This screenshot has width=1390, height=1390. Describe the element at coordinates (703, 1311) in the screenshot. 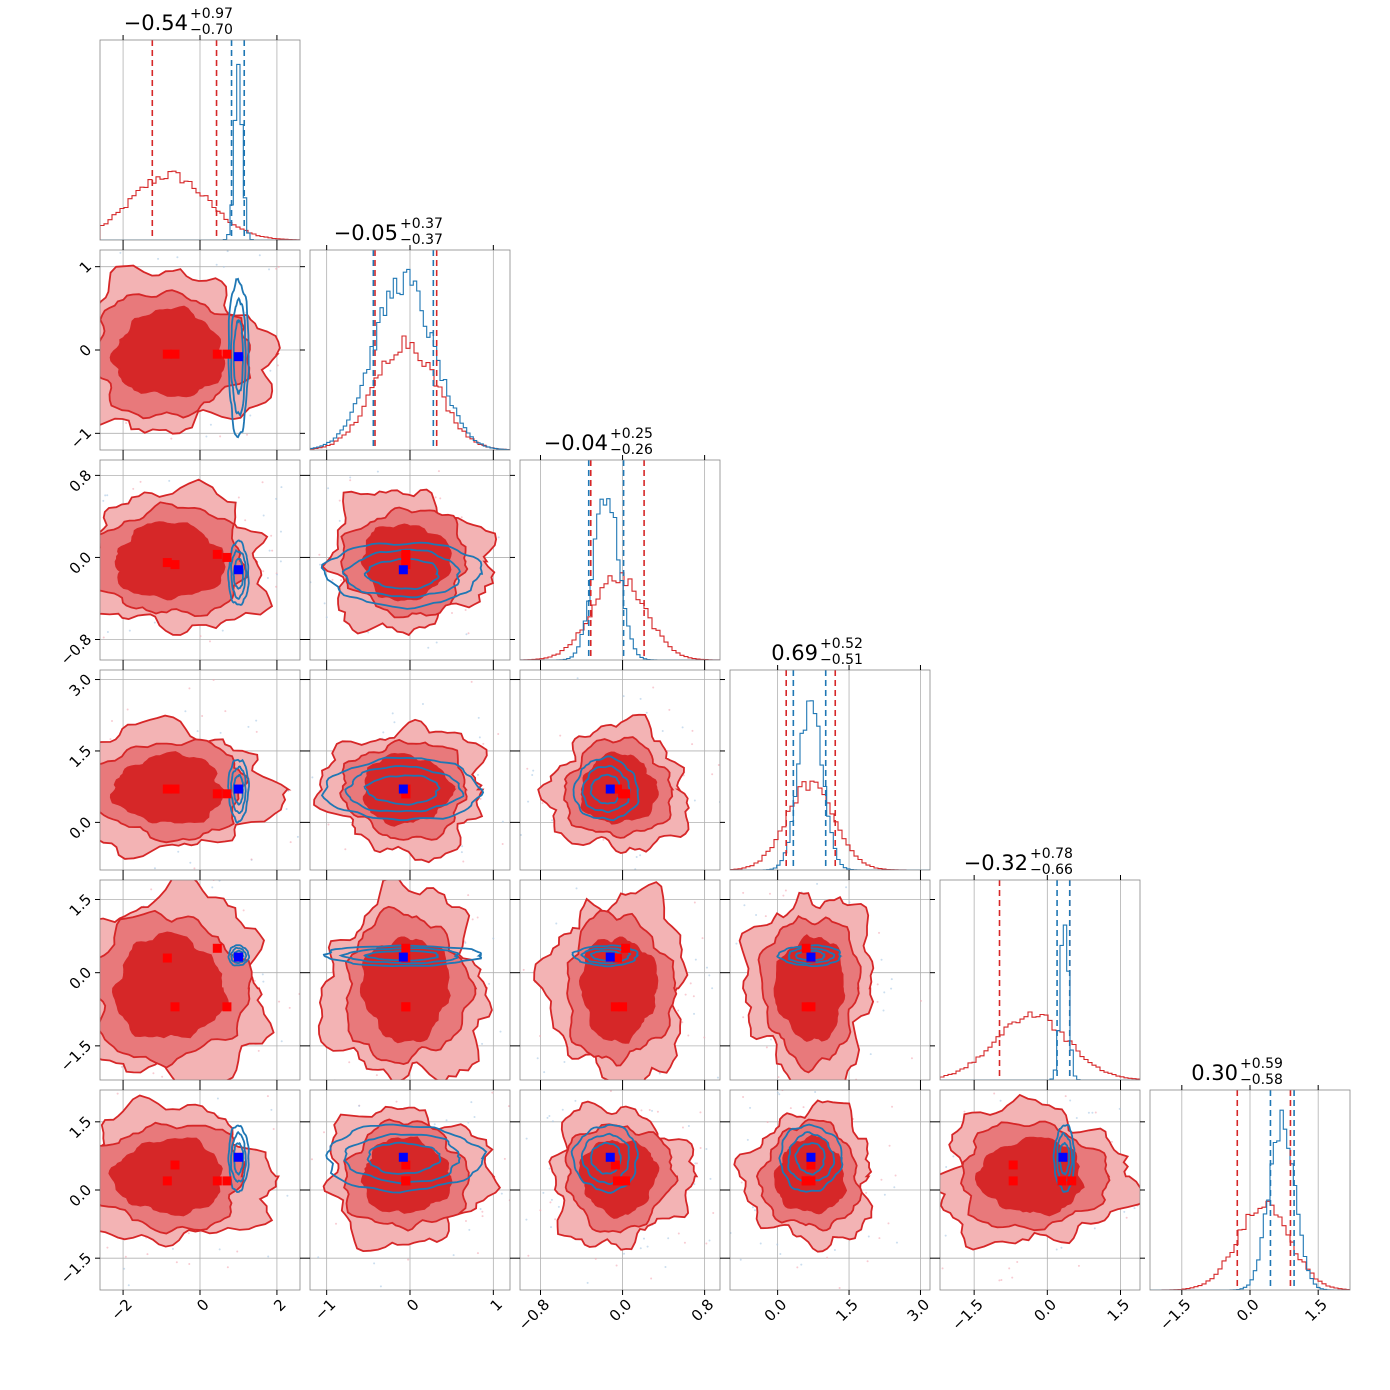

I see `x-tick-label: 0.8` at that location.